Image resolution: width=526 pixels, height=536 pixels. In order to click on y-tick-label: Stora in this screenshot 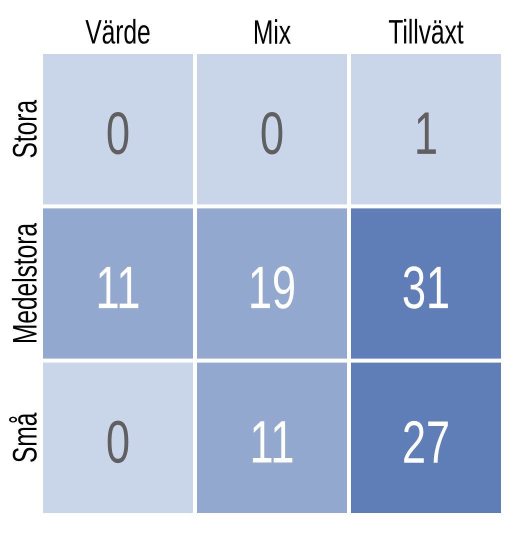, I will do `click(24, 129)`.